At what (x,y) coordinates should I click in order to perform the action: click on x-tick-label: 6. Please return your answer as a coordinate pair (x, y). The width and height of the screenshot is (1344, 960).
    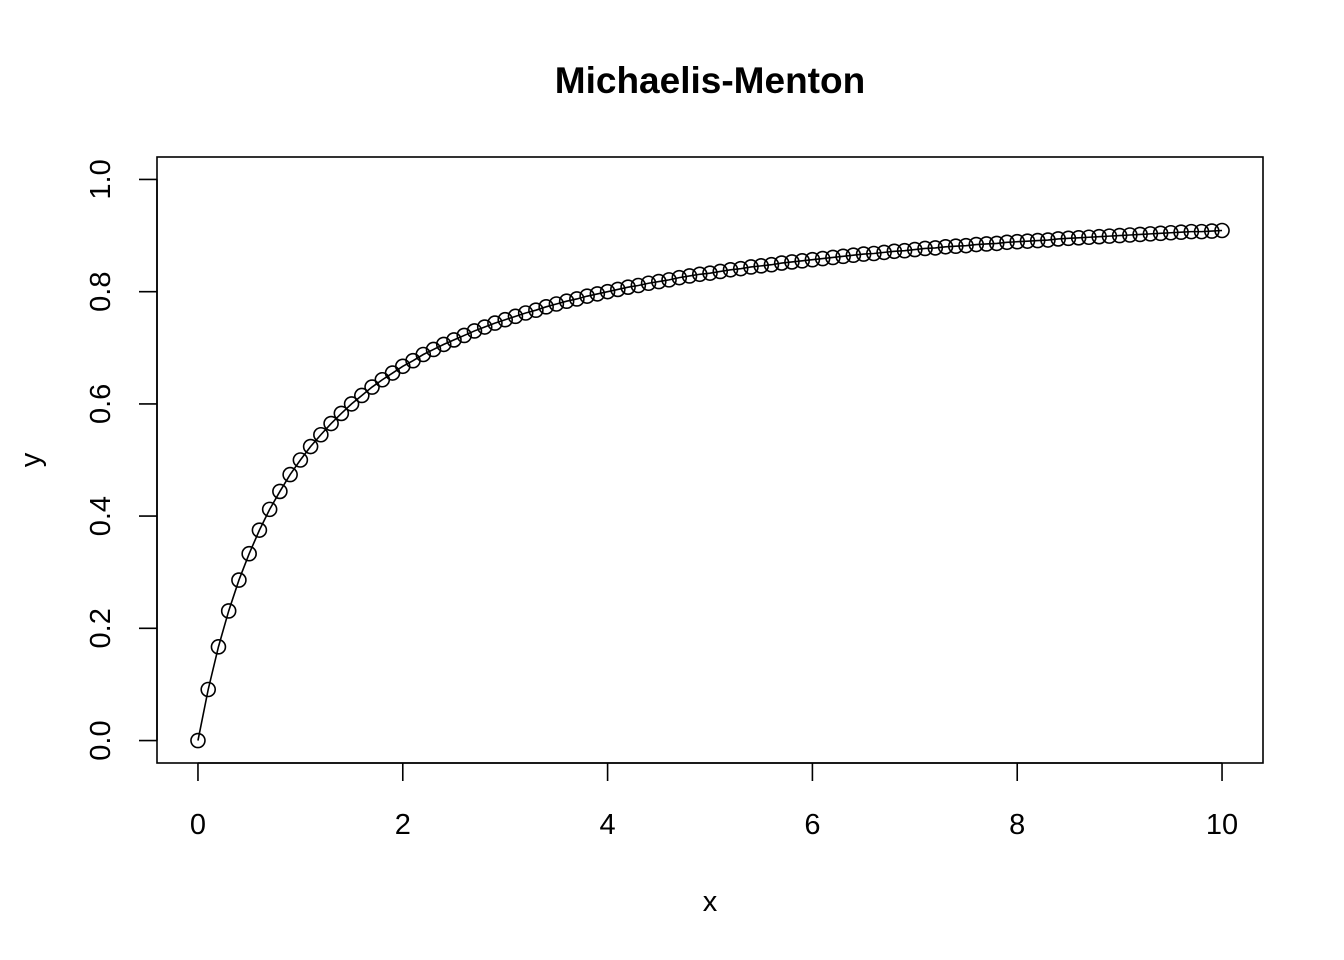
    Looking at the image, I should click on (812, 825).